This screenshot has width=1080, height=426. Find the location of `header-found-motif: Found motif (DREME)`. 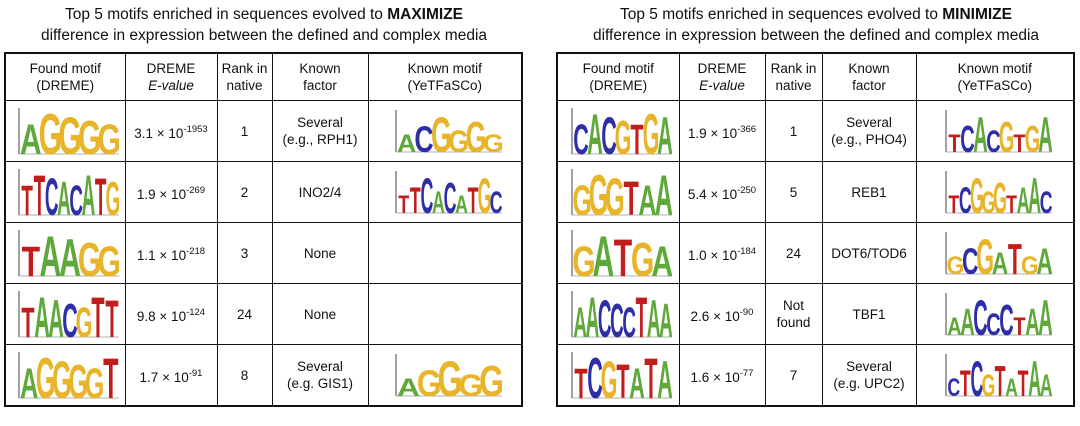

header-found-motif: Found motif (DREME) is located at coordinates (65, 76).